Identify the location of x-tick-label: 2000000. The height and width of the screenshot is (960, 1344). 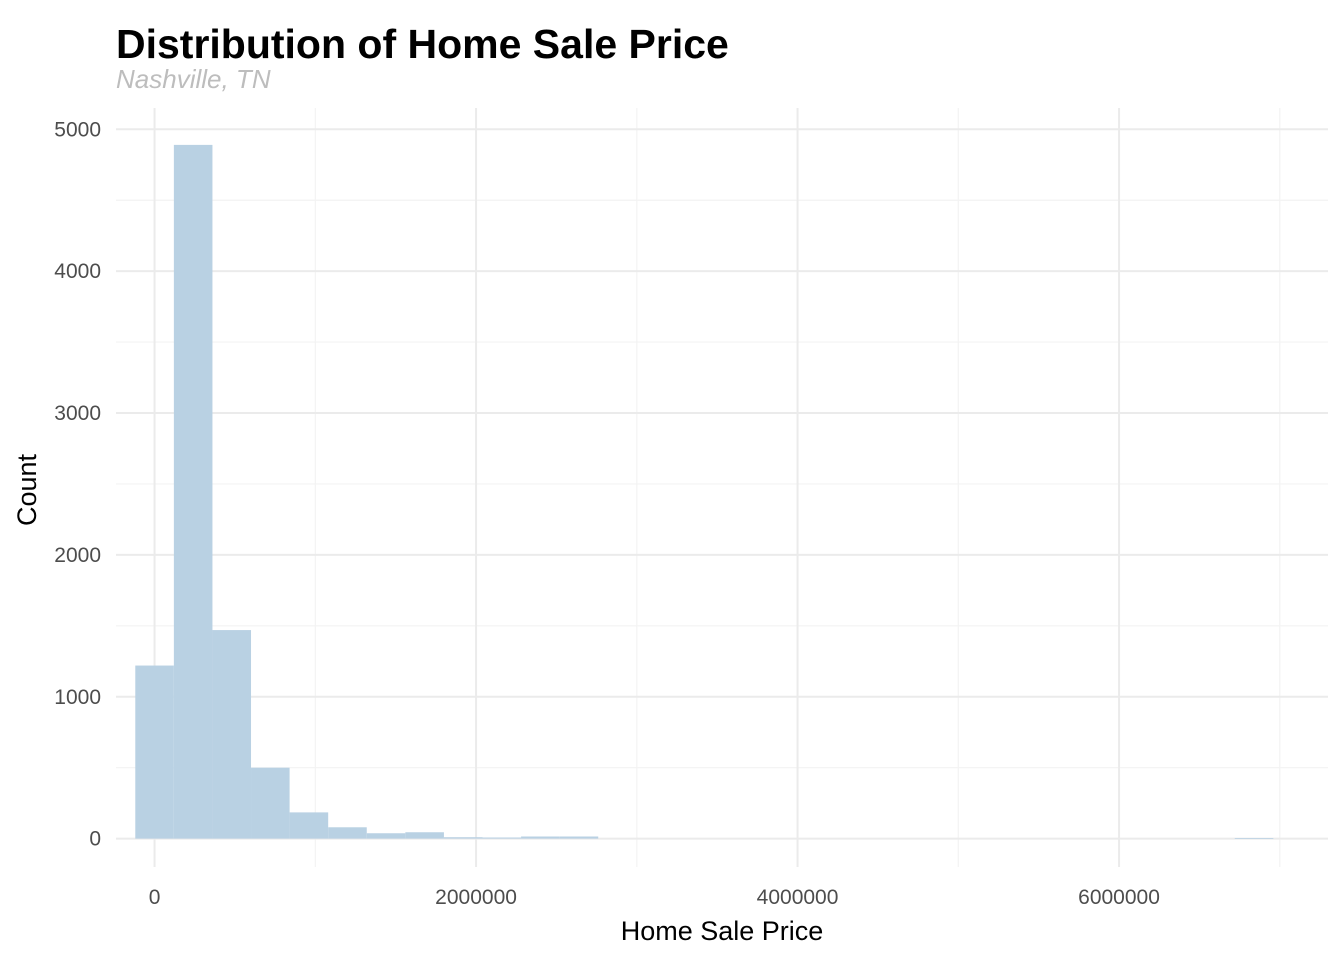
(476, 897).